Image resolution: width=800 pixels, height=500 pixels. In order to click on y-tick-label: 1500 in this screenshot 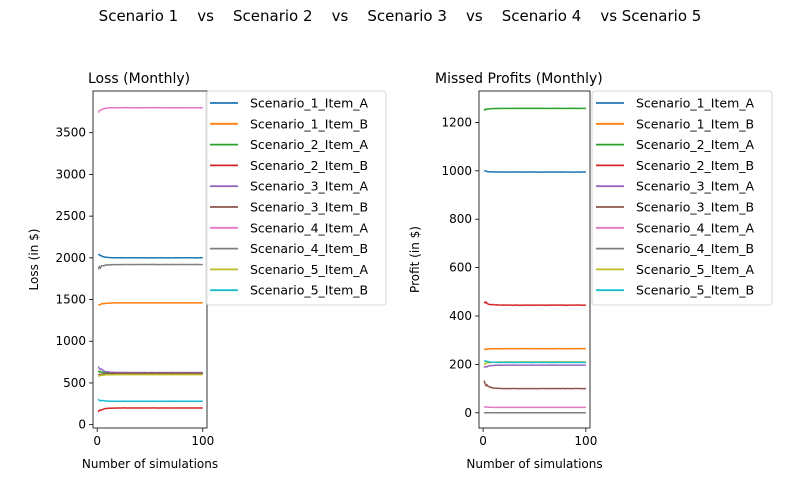, I will do `click(70, 300)`.